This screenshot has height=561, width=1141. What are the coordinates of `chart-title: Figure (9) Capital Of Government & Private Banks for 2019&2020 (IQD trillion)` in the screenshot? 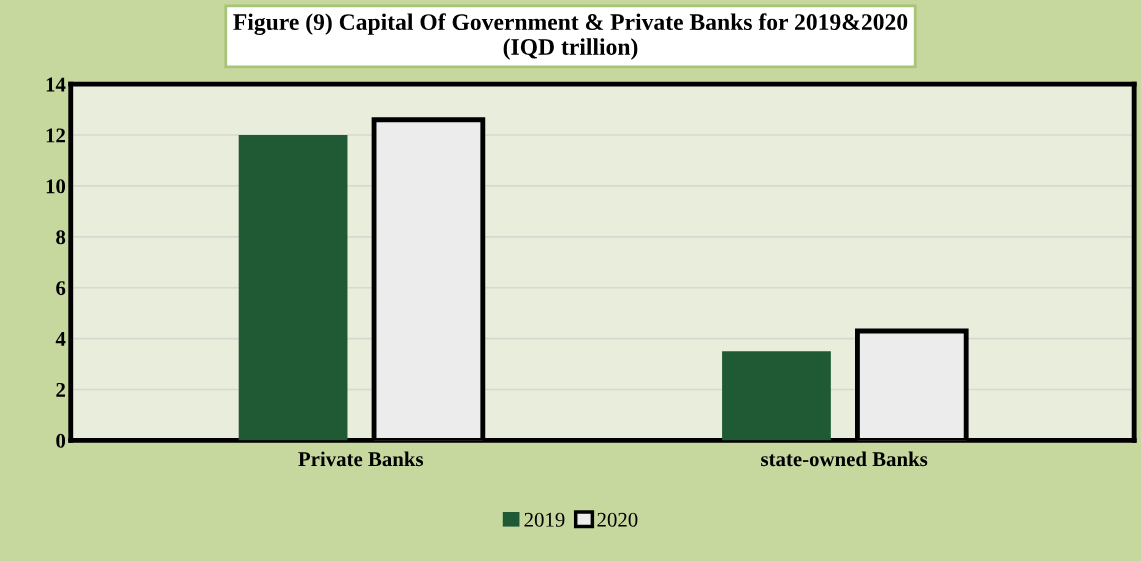 It's located at (570, 36).